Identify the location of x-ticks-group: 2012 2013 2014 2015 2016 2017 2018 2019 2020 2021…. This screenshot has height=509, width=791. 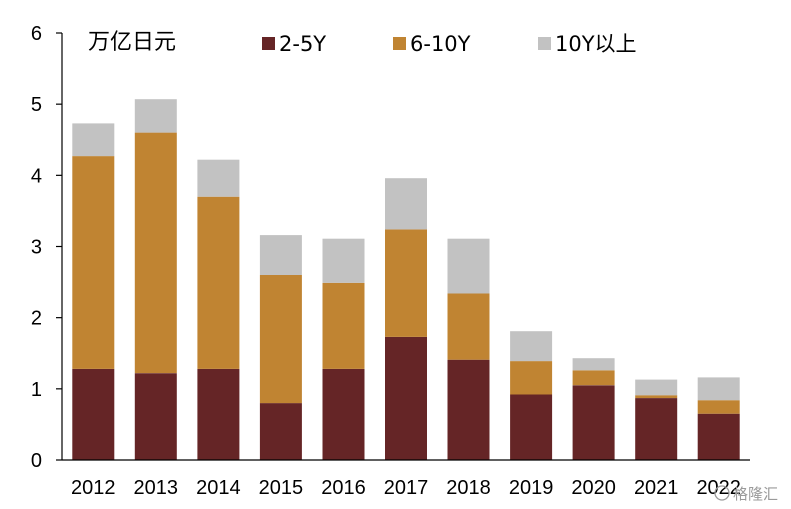
(406, 488).